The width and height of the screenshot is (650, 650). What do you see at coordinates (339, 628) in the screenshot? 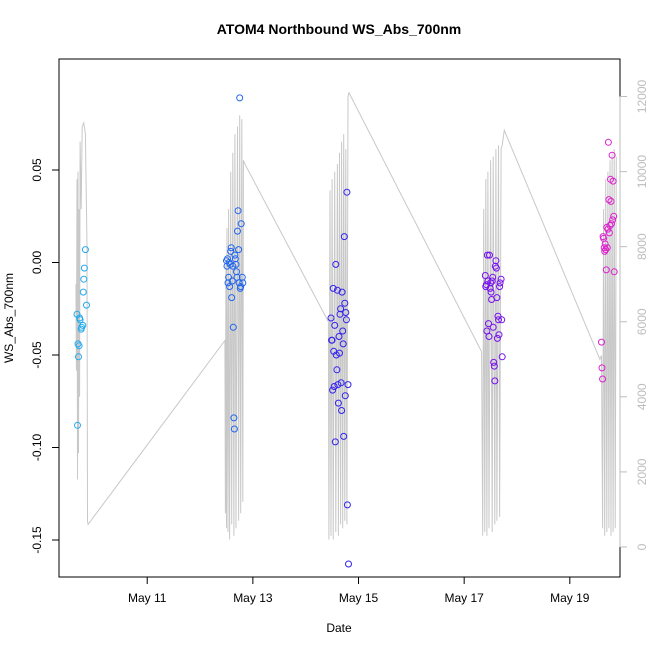
I see `x-axis-label: Date` at bounding box center [339, 628].